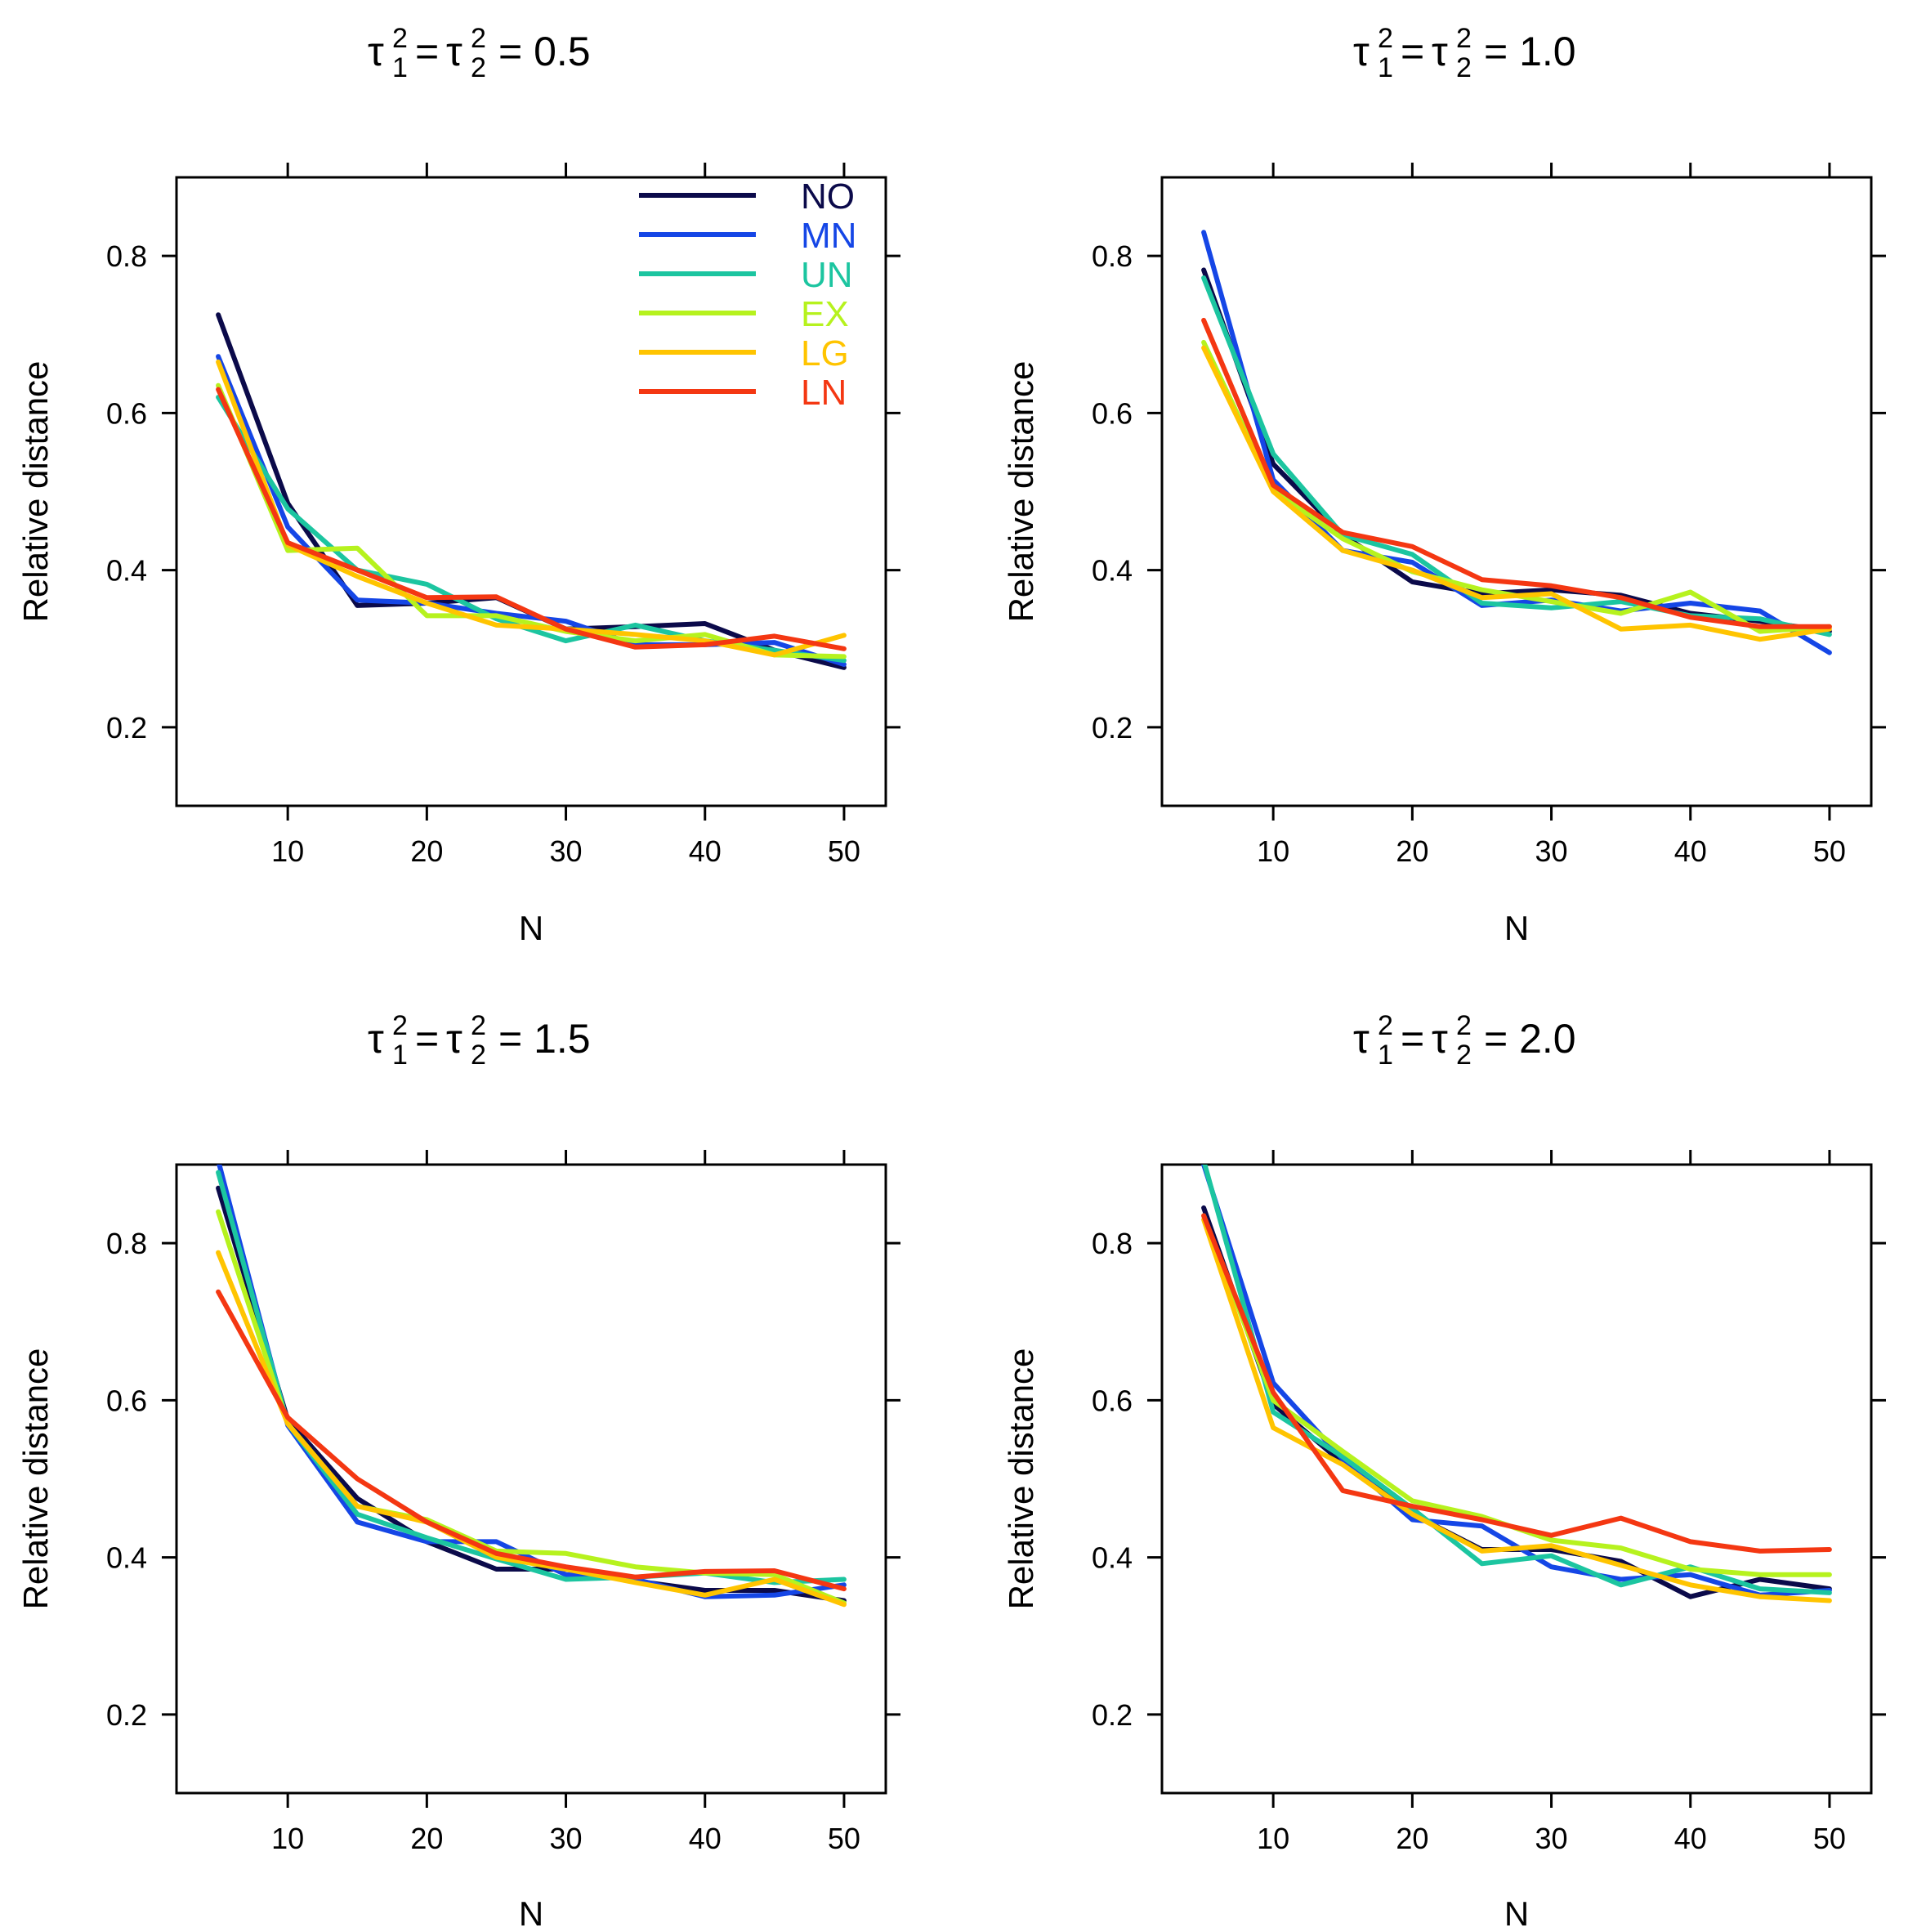 The image size is (1917, 1932). I want to click on panel-title: τ 21 = τ 22 = 2.0, so click(1464, 1040).